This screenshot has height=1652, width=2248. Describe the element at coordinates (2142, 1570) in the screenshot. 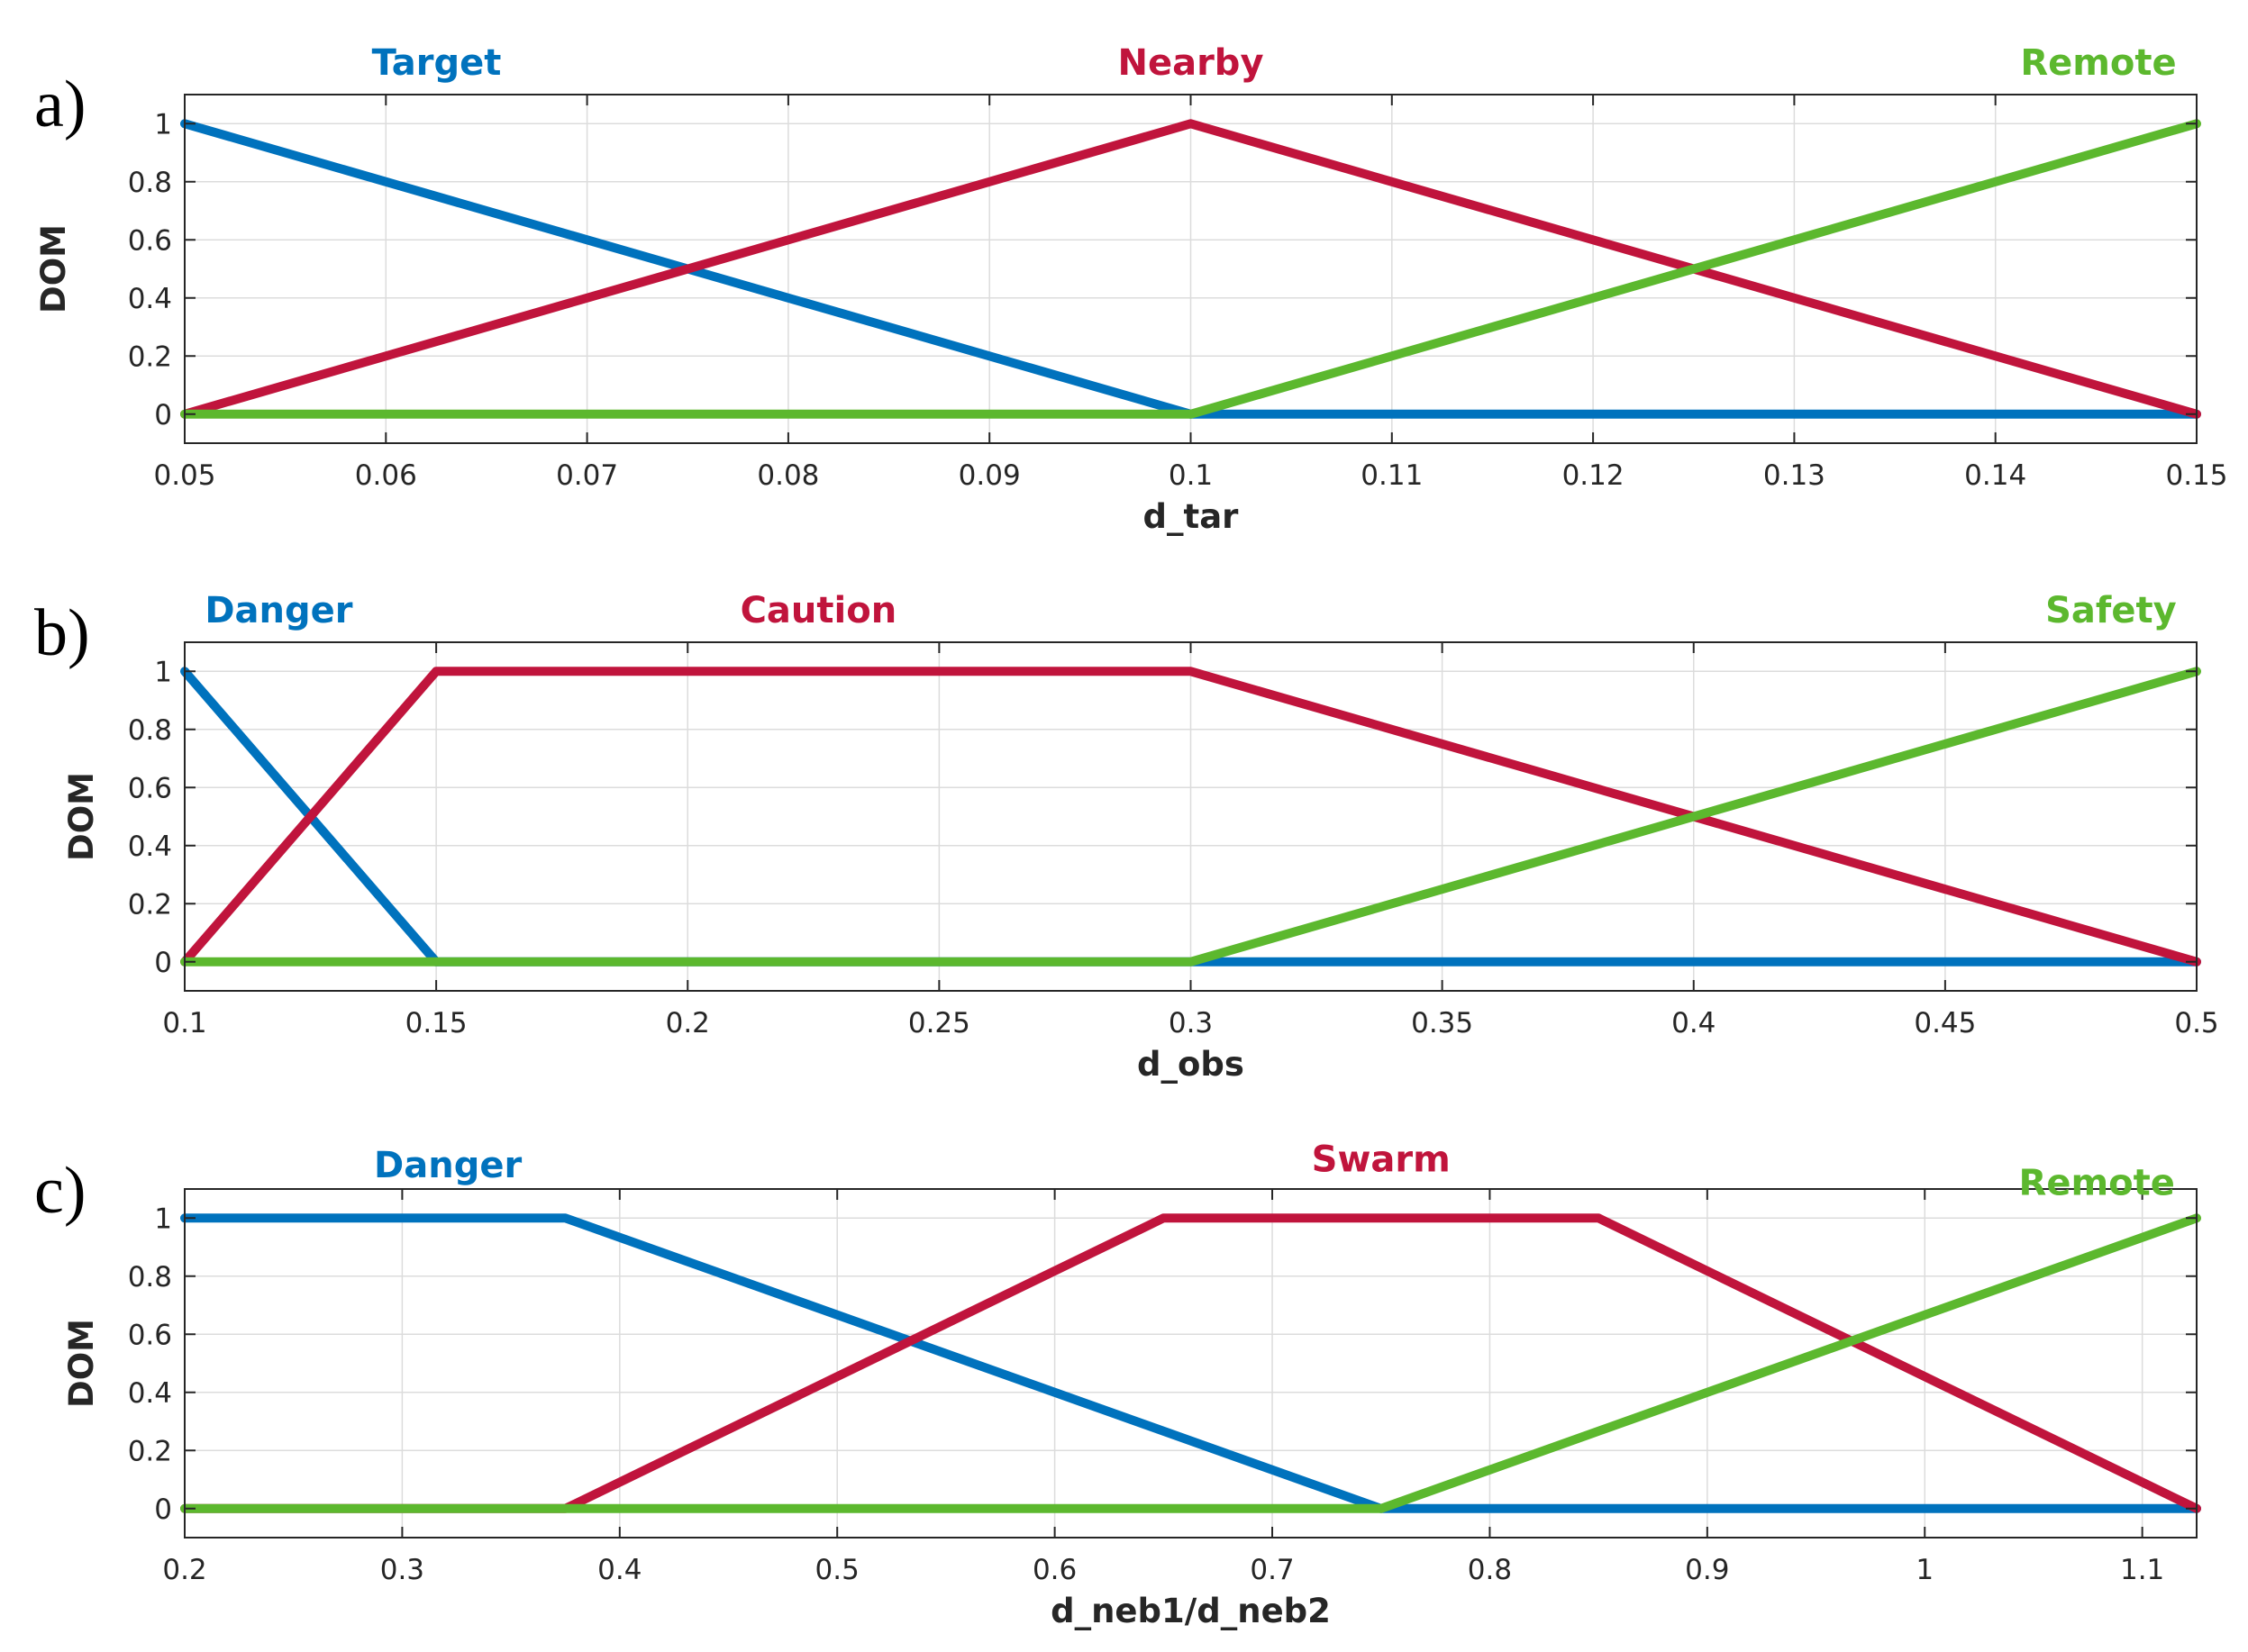

I see `x-tick-label: 1.1` at that location.